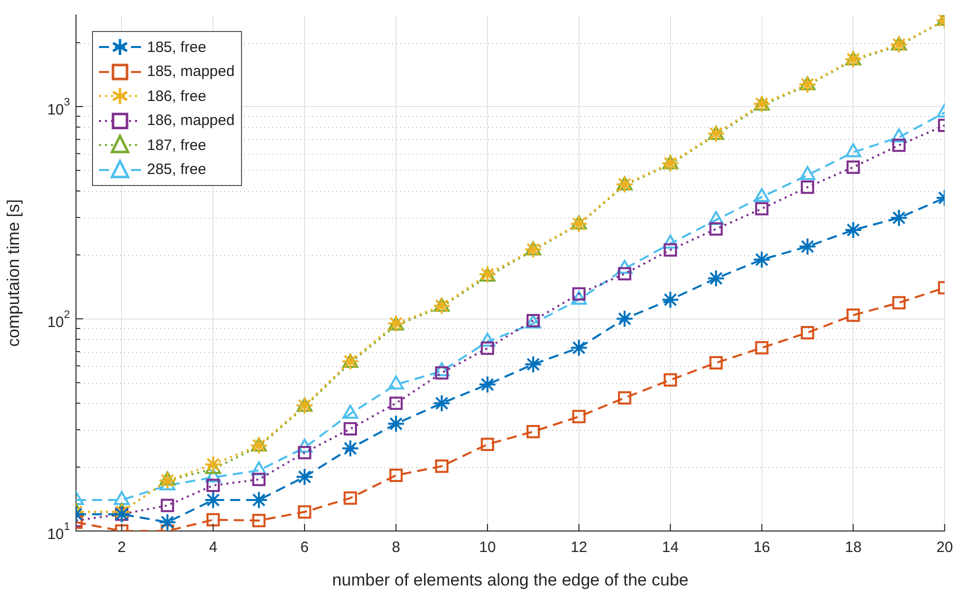  Describe the element at coordinates (176, 145) in the screenshot. I see `legend-label: 187, free` at that location.